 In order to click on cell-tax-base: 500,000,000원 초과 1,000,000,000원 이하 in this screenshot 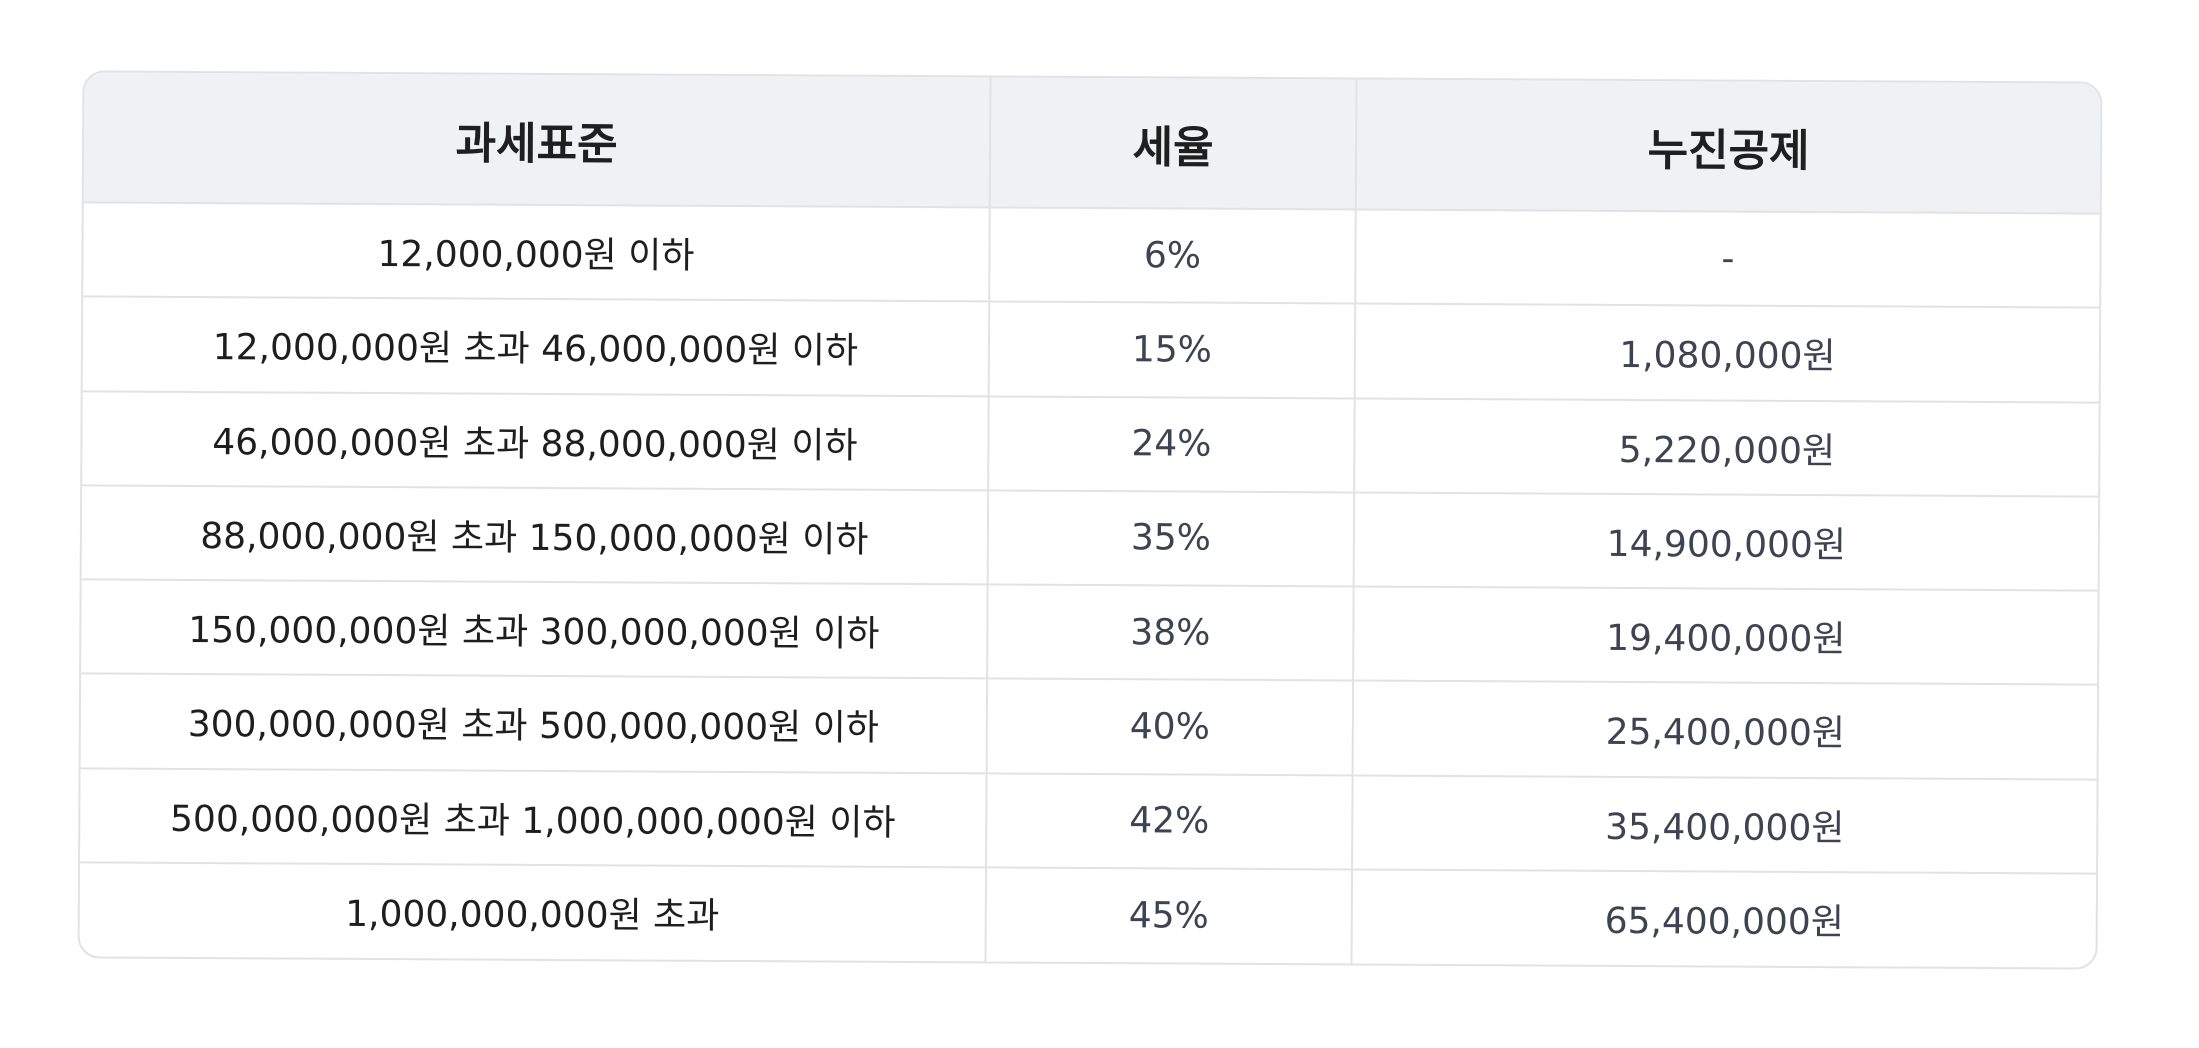, I will do `click(533, 817)`.